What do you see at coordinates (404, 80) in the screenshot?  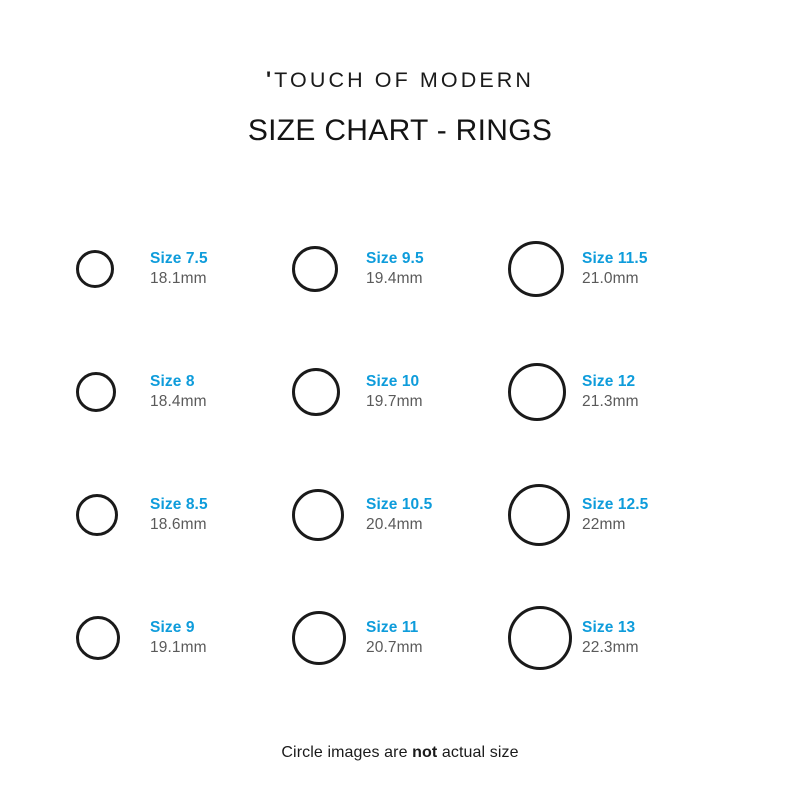 I see `brand-name: TOUCH OF MODERN` at bounding box center [404, 80].